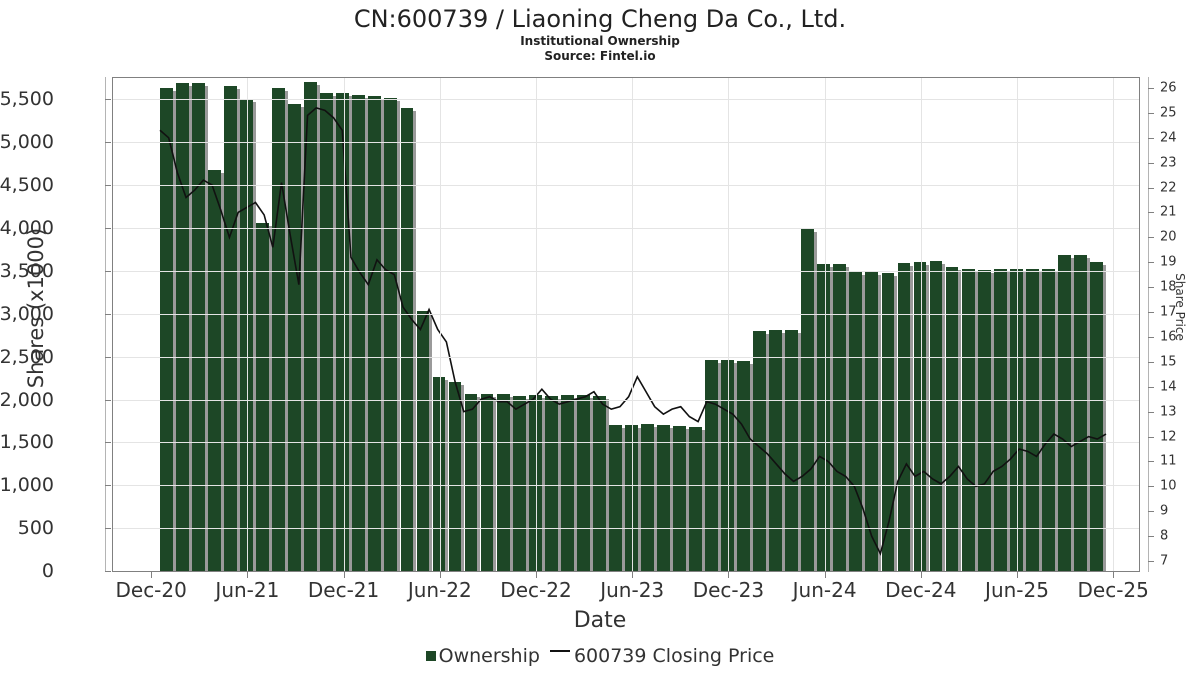 The image size is (1200, 675). I want to click on y-axis-tick-right: 24, so click(1168, 138).